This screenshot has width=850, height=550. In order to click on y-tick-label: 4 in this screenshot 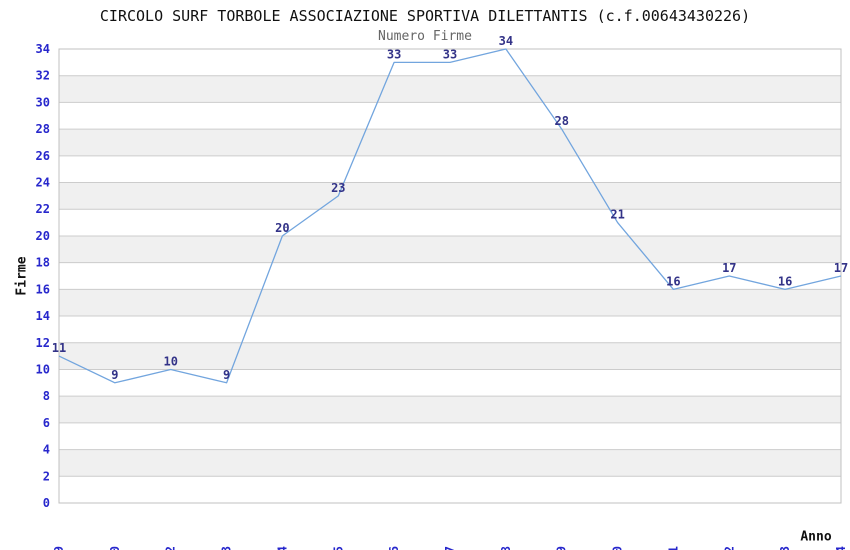, I will do `click(46, 450)`.